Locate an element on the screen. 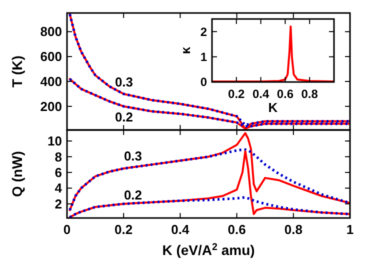 This screenshot has width=375, height=262. x-tick-label: 1 is located at coordinates (350, 229).